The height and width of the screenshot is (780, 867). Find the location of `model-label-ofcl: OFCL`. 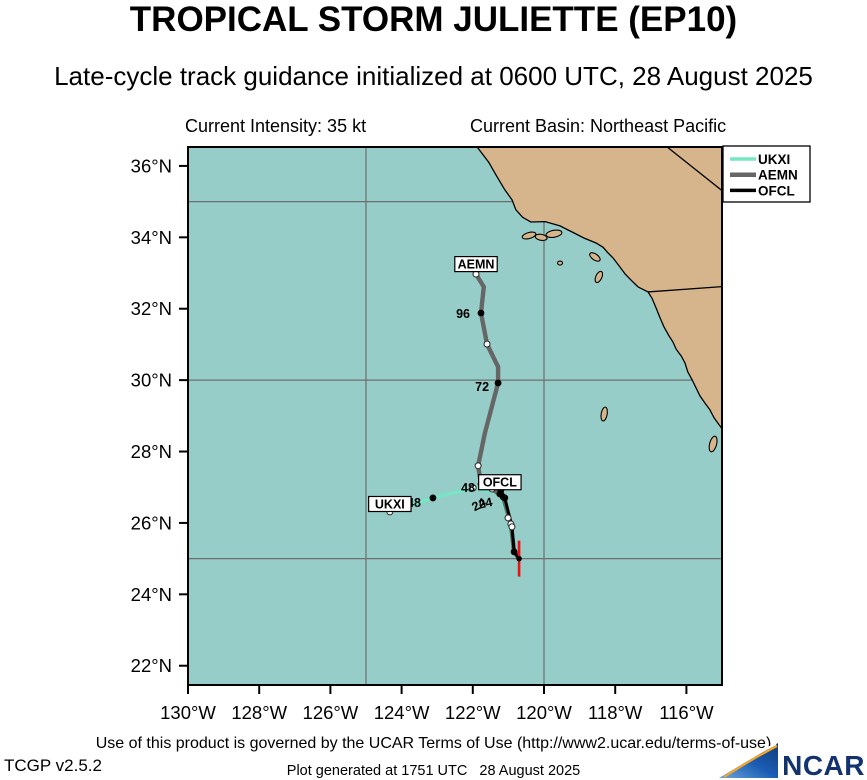

model-label-ofcl: OFCL is located at coordinates (500, 483).